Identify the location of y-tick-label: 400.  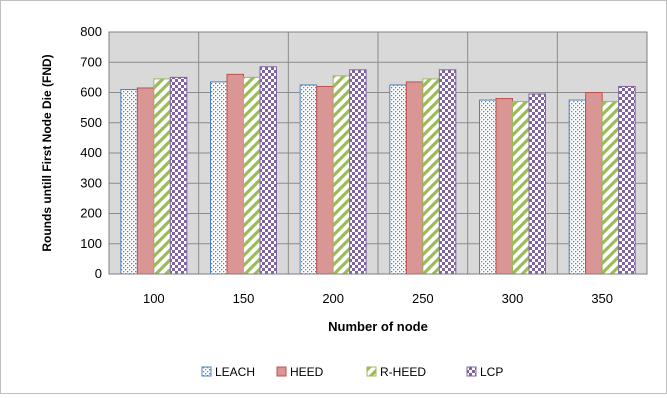
(91, 152).